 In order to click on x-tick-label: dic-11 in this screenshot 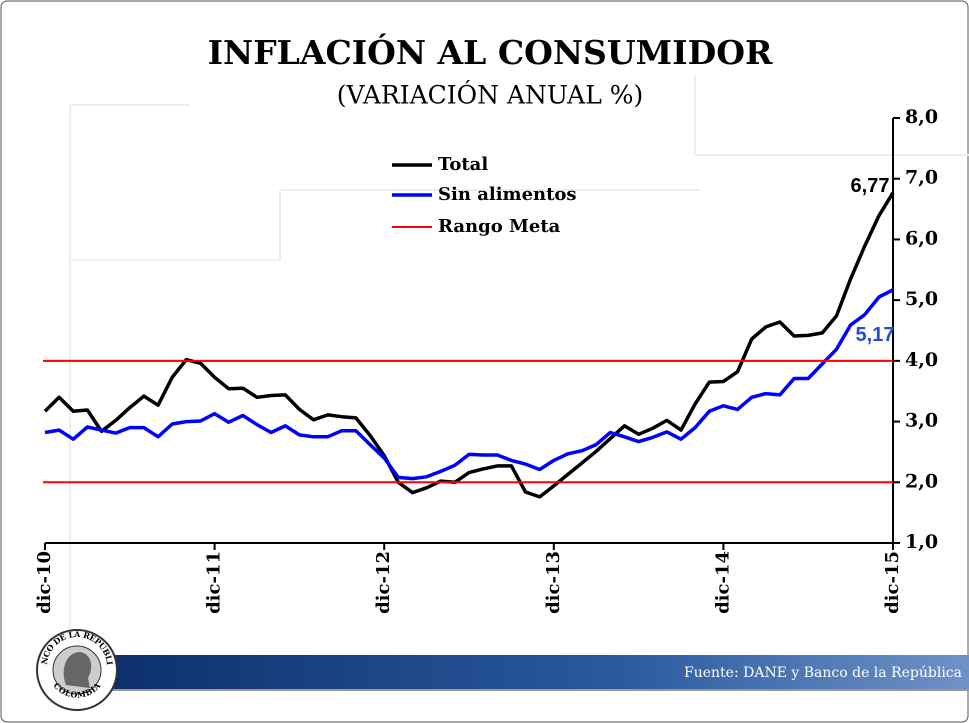, I will do `click(214, 582)`.